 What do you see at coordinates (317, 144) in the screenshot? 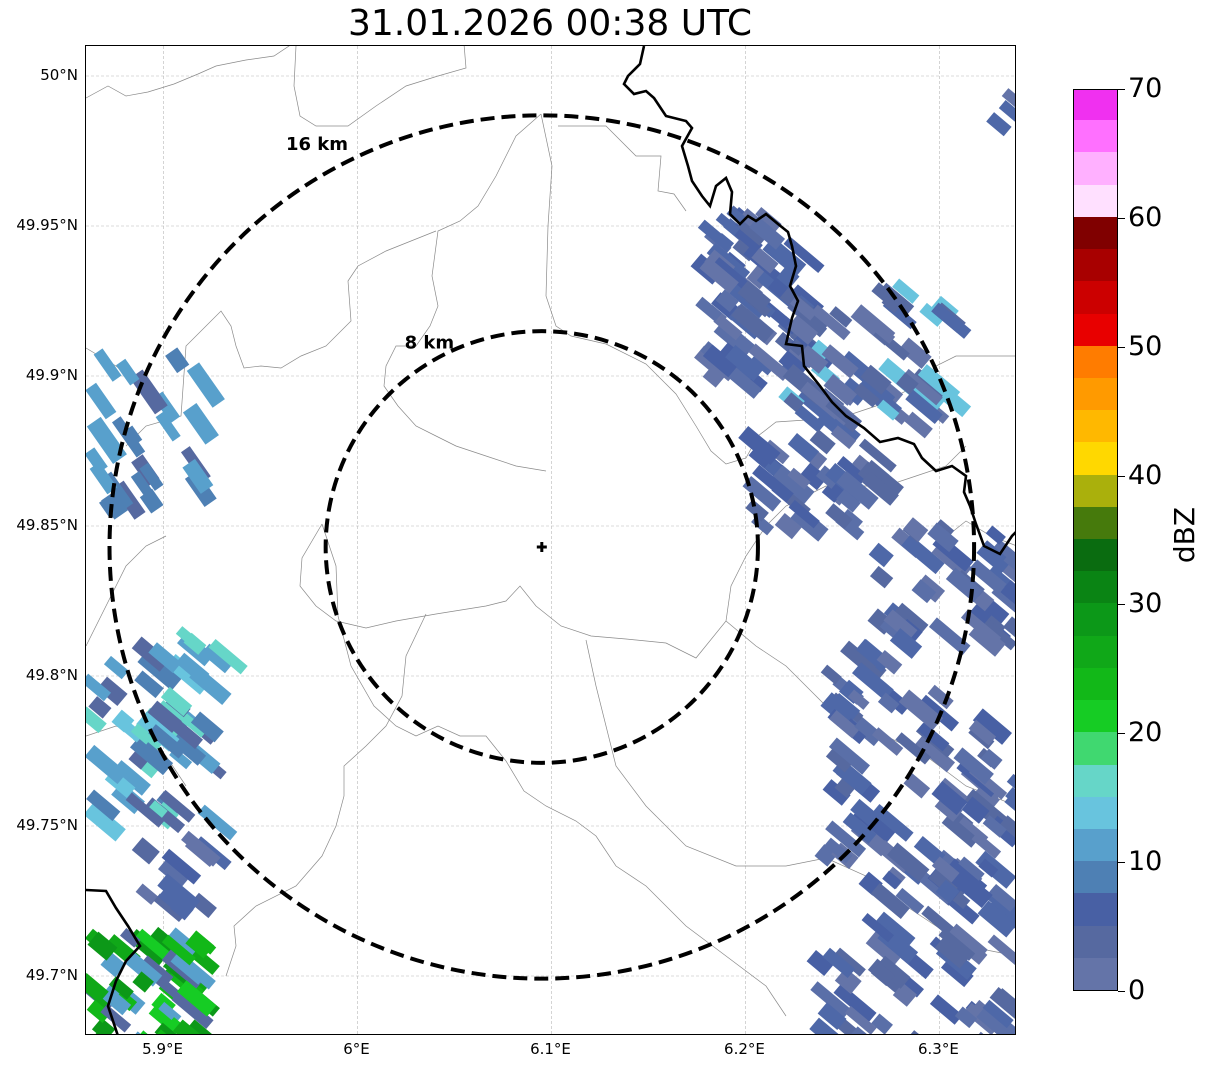
I see `range-ring-label: 16 km` at bounding box center [317, 144].